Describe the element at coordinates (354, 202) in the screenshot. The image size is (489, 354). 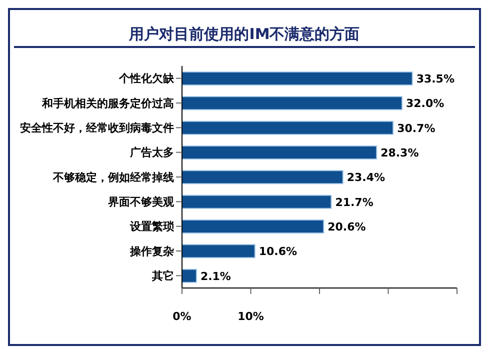
I see `data-label: 21.7%` at that location.